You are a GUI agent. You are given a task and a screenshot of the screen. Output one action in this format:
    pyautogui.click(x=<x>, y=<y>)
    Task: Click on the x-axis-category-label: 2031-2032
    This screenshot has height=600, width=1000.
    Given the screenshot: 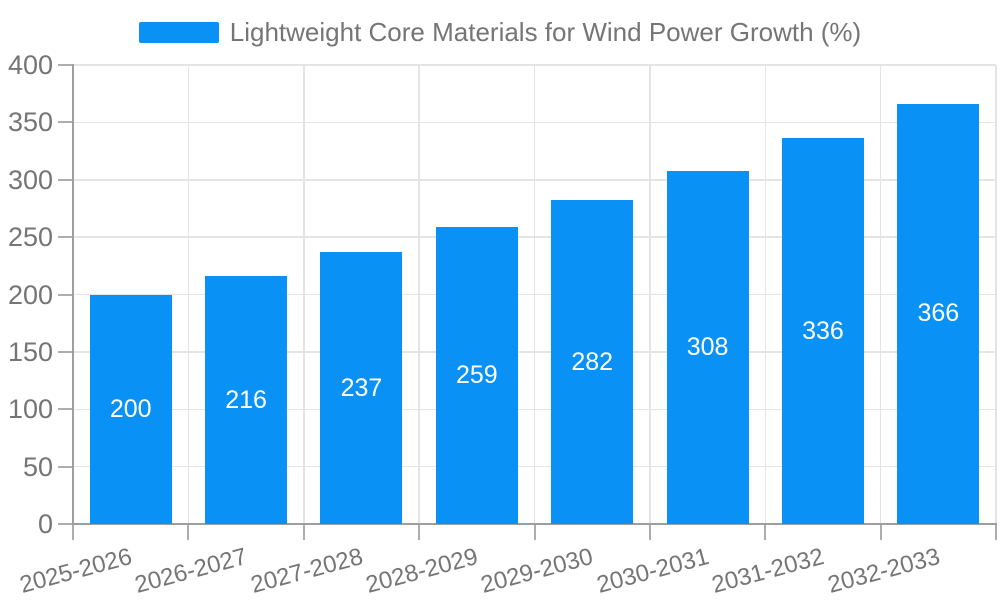 What is the action you would take?
    pyautogui.click(x=768, y=571)
    